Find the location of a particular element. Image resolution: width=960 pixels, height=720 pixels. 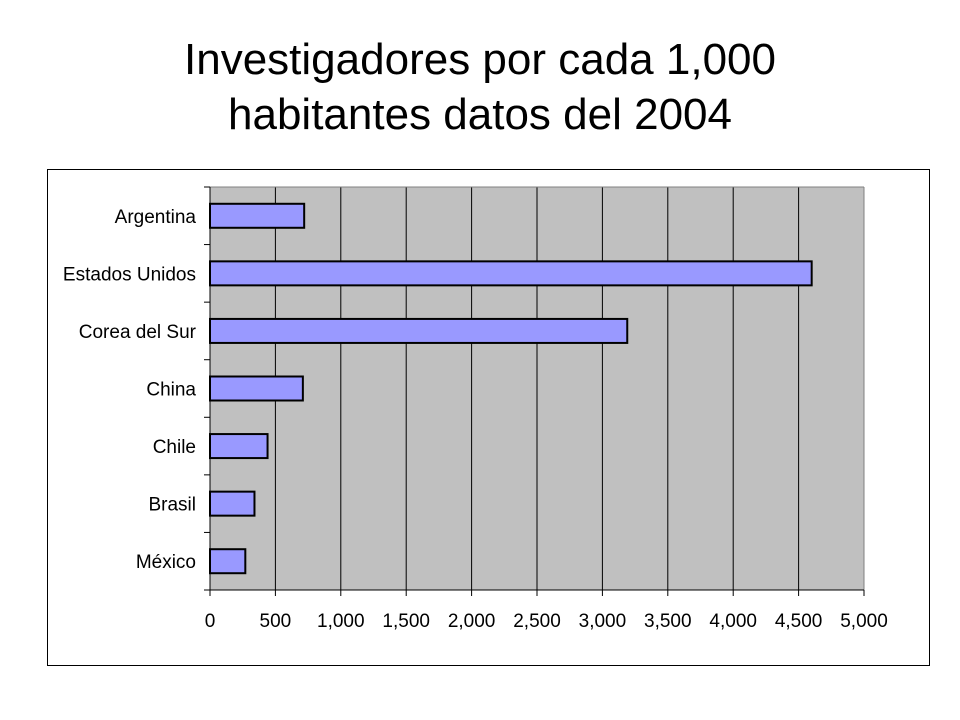

x-tick-label: 4,000 is located at coordinates (733, 621).